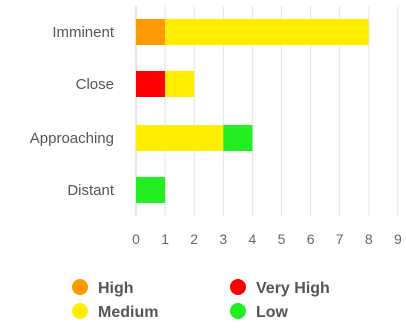  Describe the element at coordinates (398, 239) in the screenshot. I see `x-tick-label: 9` at that location.